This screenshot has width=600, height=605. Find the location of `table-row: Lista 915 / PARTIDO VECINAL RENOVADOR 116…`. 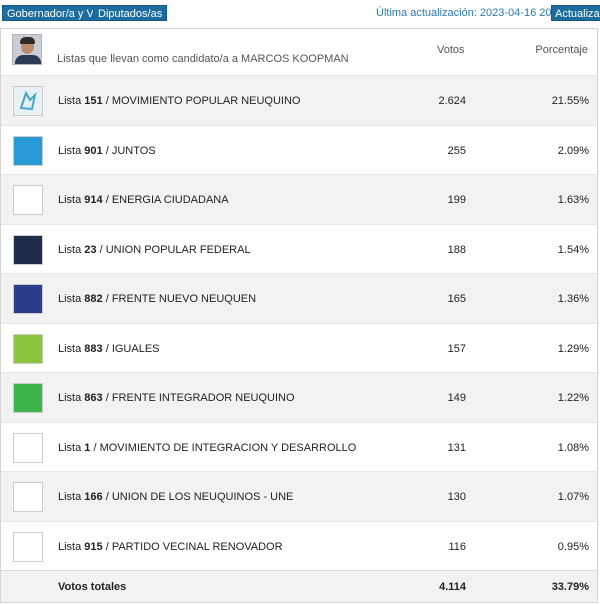

table-row: Lista 915 / PARTIDO VECINAL RENOVADOR 116… is located at coordinates (299, 545).